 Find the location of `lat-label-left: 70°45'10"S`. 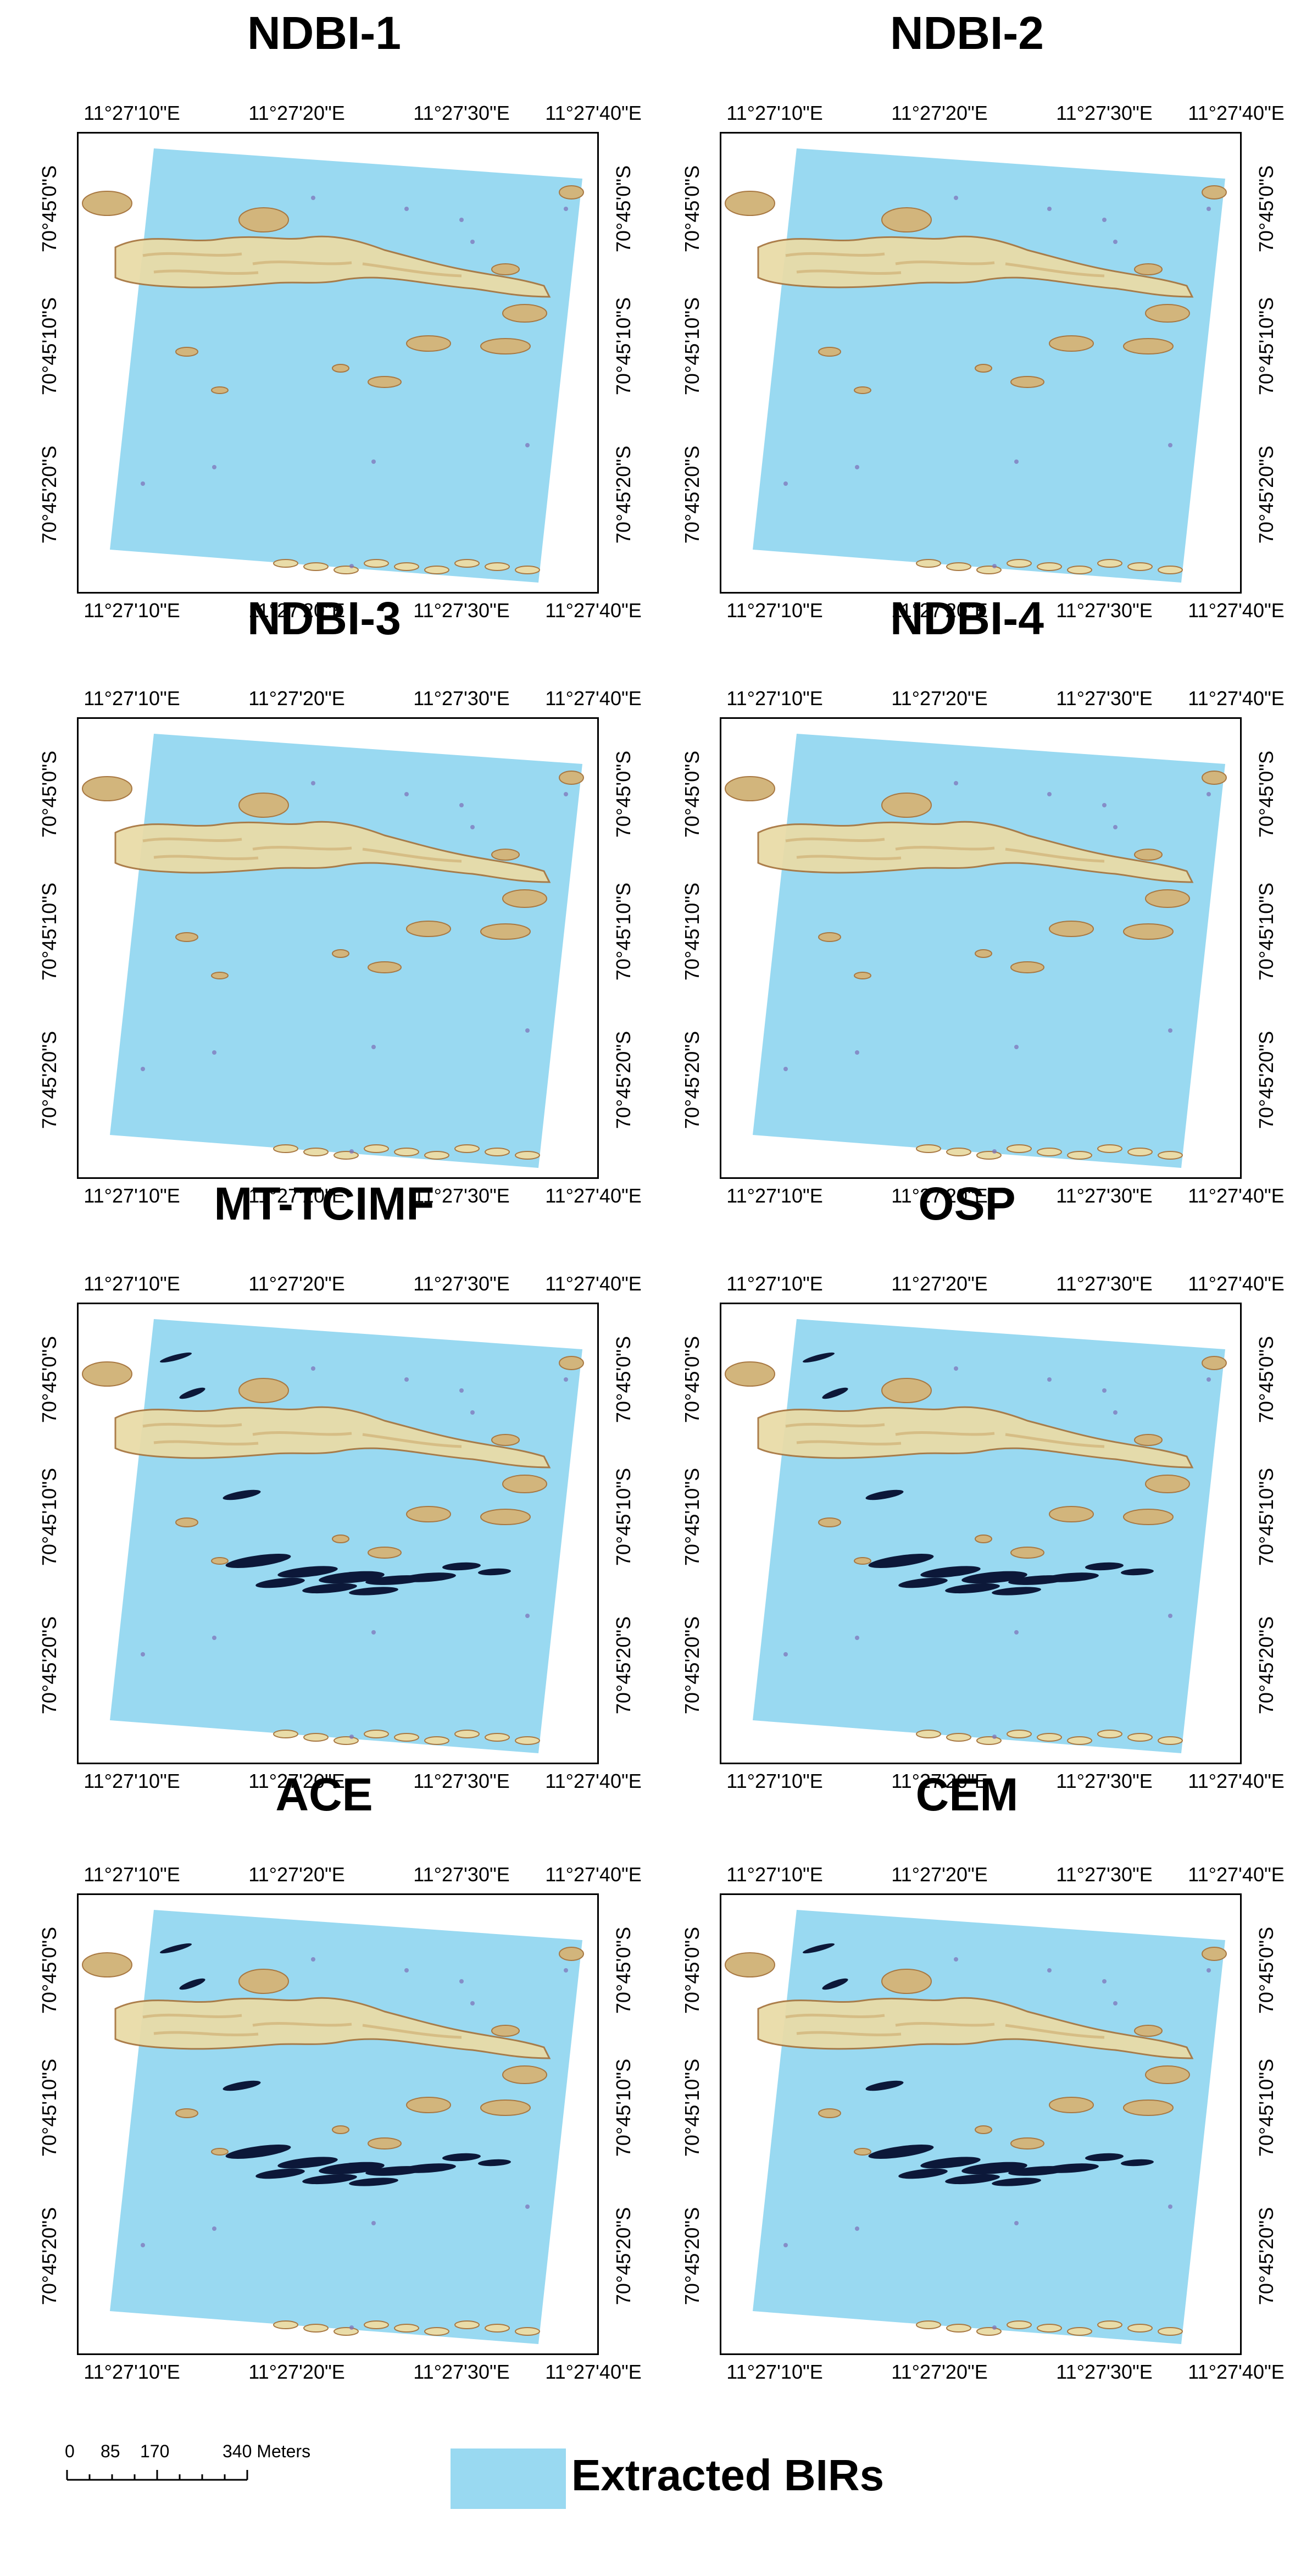

lat-label-left: 70°45'10"S is located at coordinates (49, 2107).